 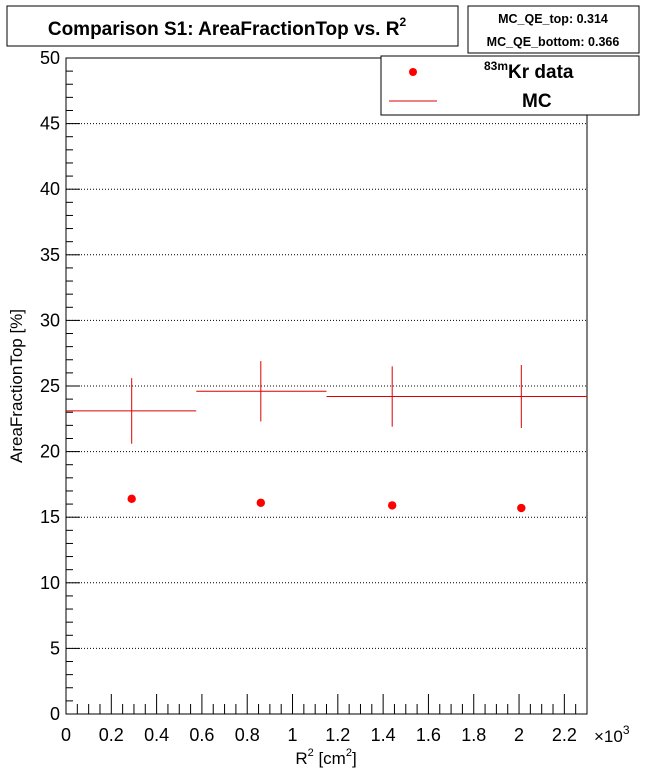 What do you see at coordinates (156, 735) in the screenshot?
I see `x-tick-label: 0.4` at bounding box center [156, 735].